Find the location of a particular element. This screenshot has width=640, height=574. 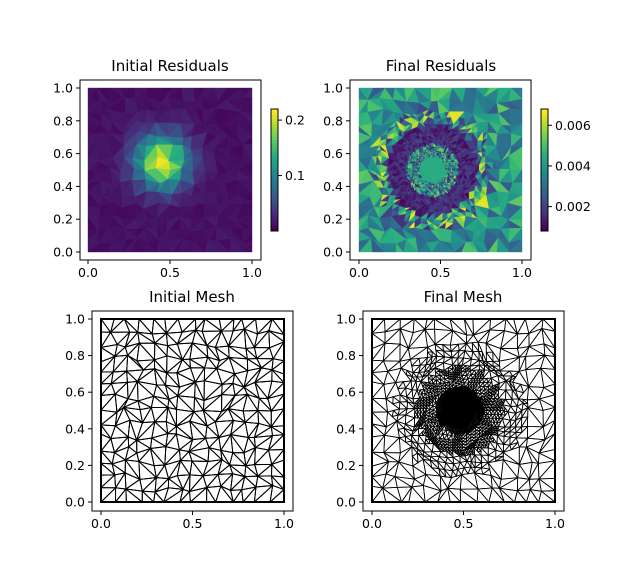

y-tick-label: 0.4 is located at coordinates (63, 186).